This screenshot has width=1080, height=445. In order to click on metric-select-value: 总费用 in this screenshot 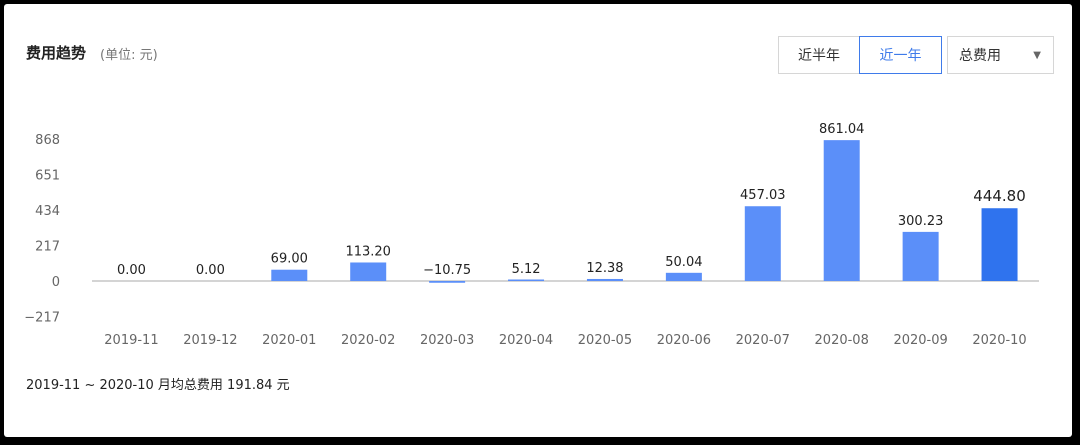, I will do `click(980, 56)`.